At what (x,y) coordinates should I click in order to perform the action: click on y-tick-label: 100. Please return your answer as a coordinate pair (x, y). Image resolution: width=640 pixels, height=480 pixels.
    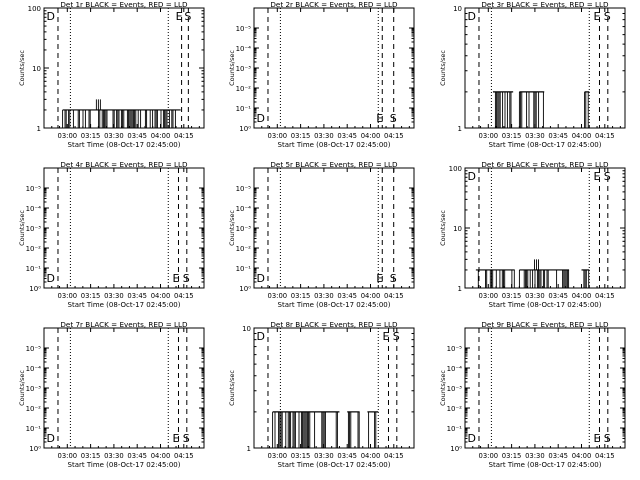
    Looking at the image, I should click on (455, 169).